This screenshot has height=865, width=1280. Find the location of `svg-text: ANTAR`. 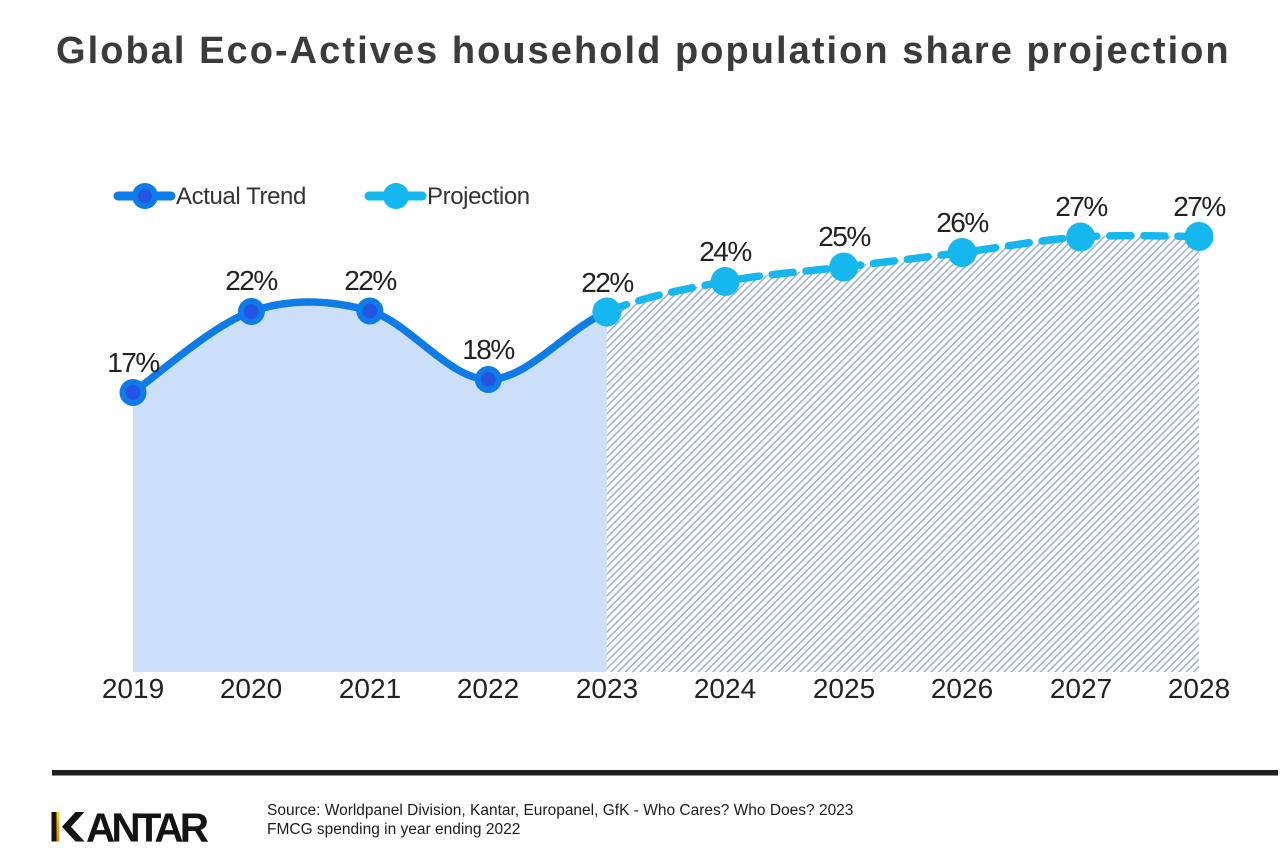

svg-text: ANTAR is located at coordinates (147, 828).